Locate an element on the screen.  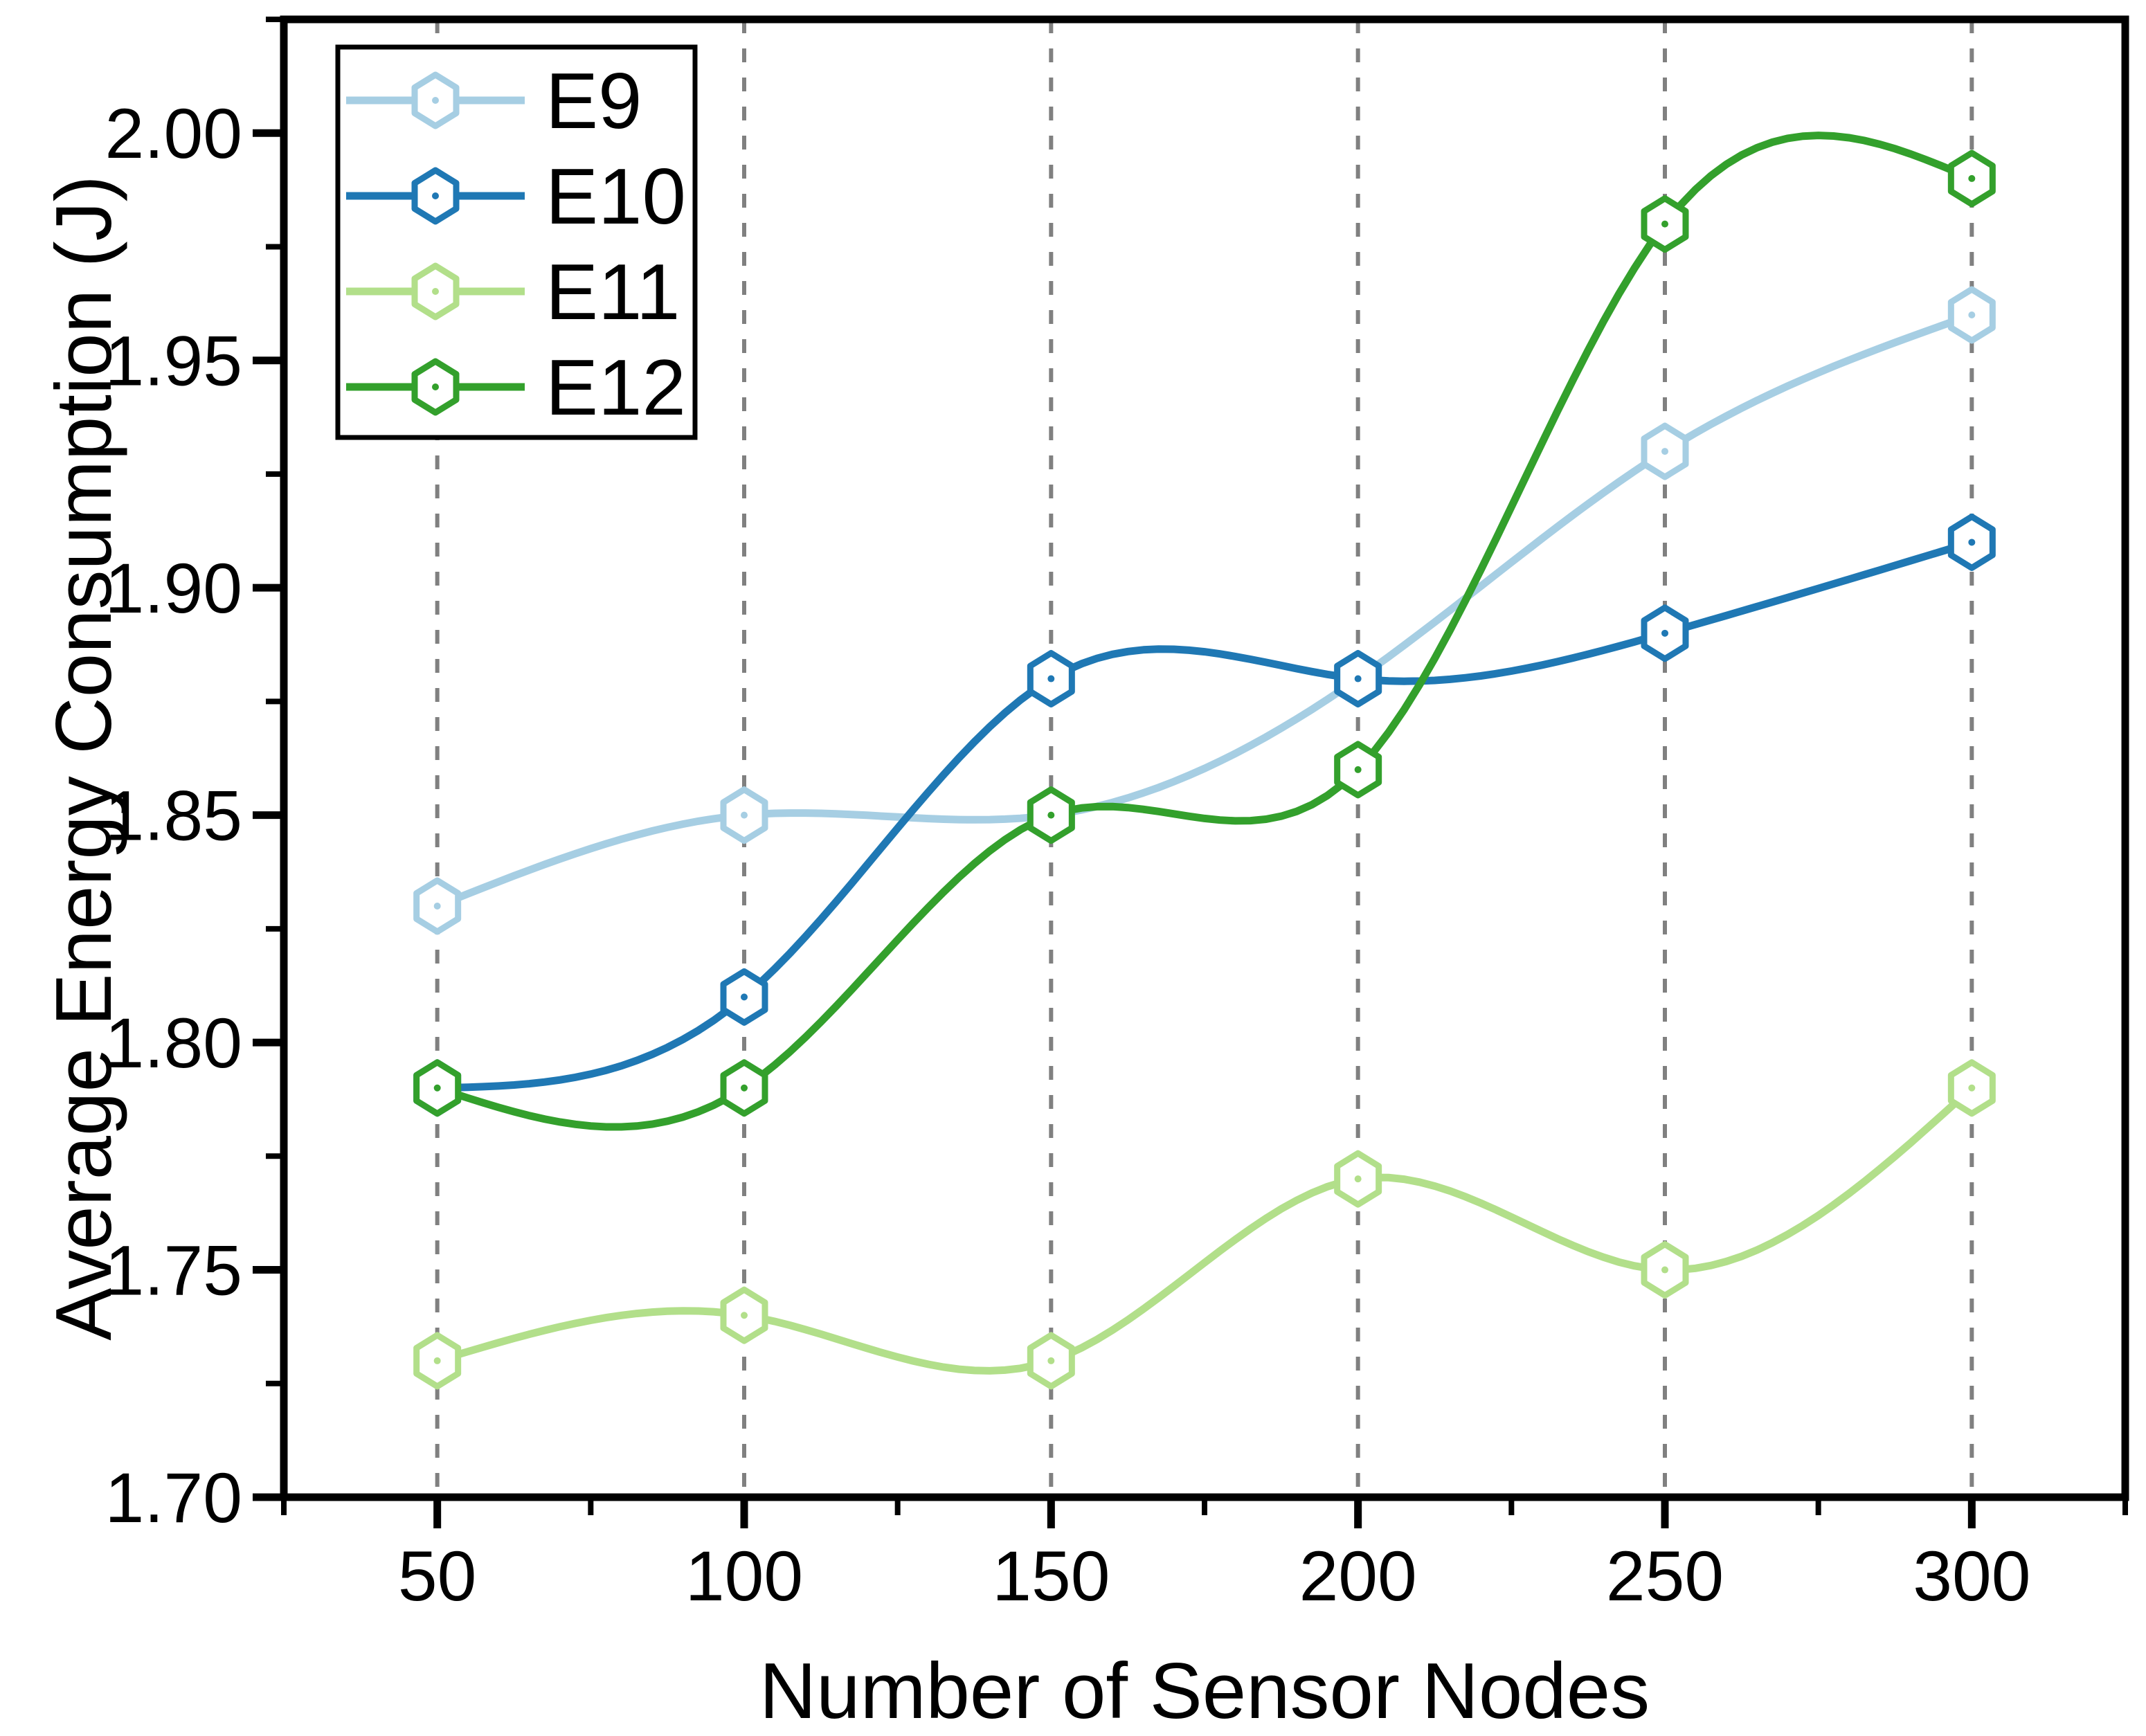
legend-marker-E12-dot is located at coordinates (435, 386).